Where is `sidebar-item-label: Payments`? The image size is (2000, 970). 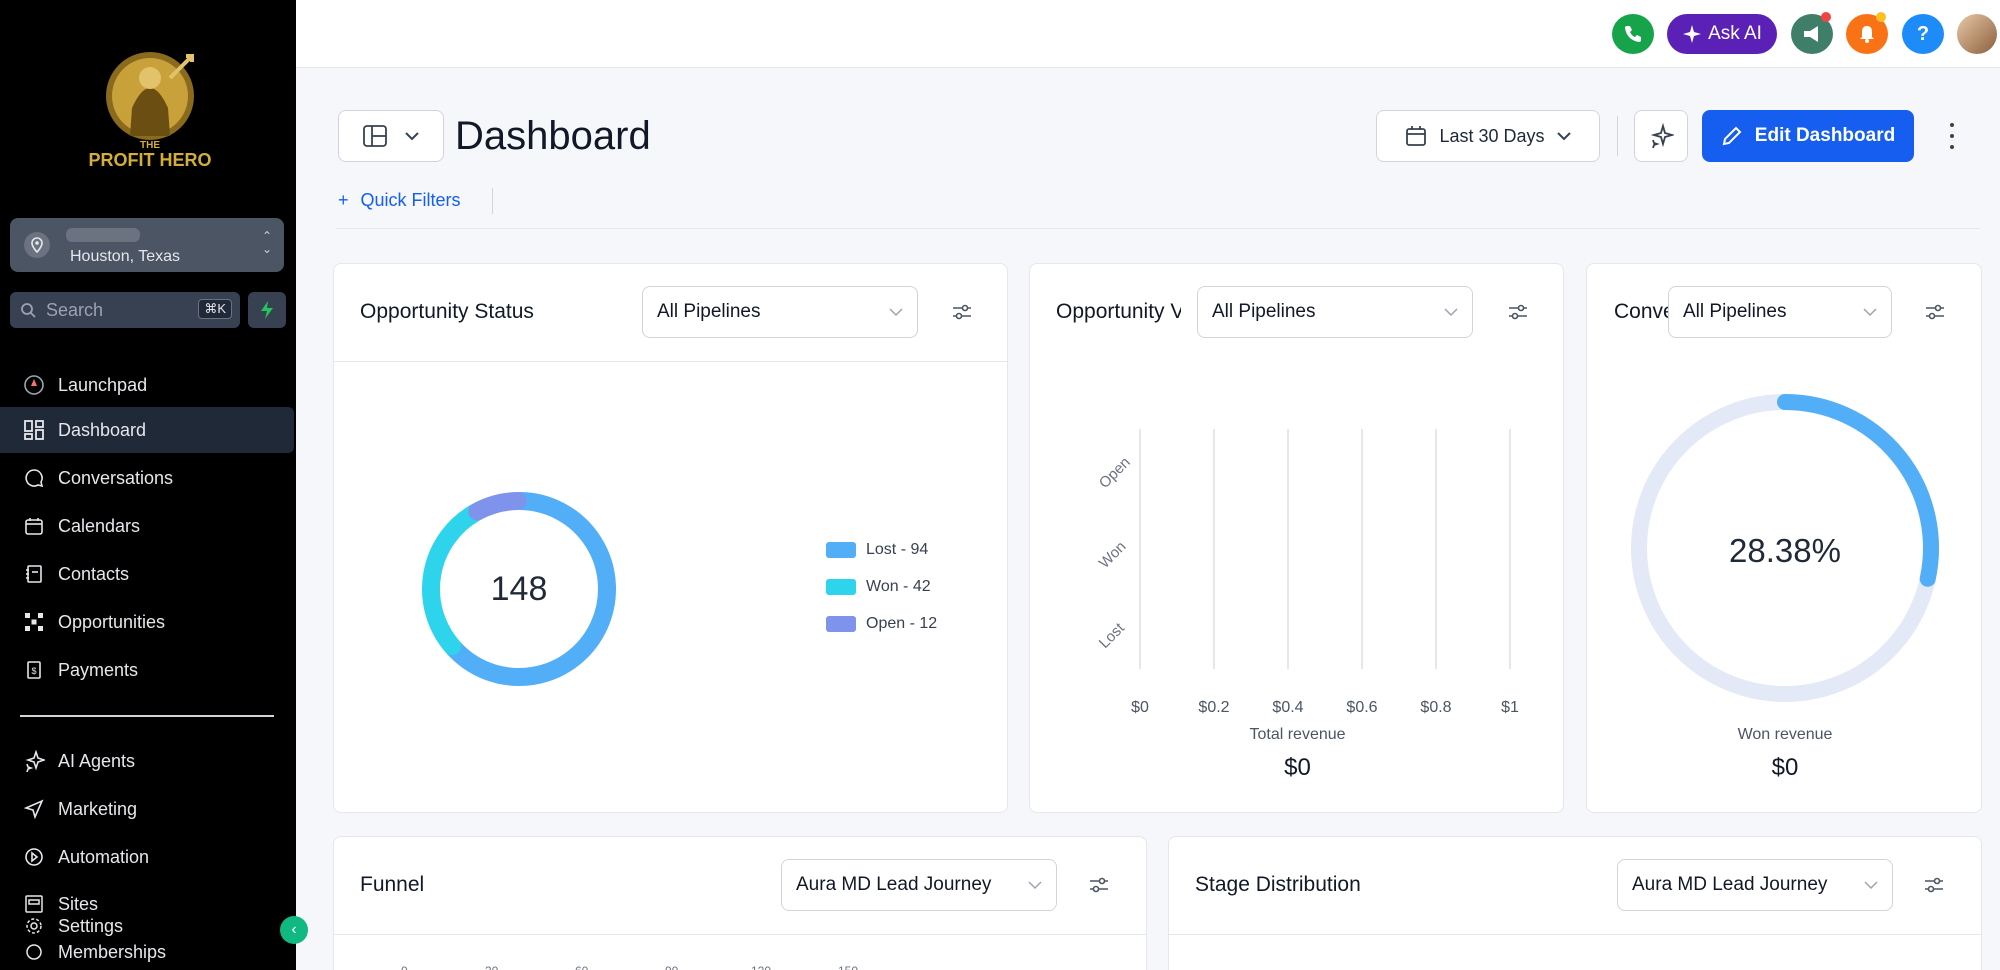 sidebar-item-label: Payments is located at coordinates (98, 669).